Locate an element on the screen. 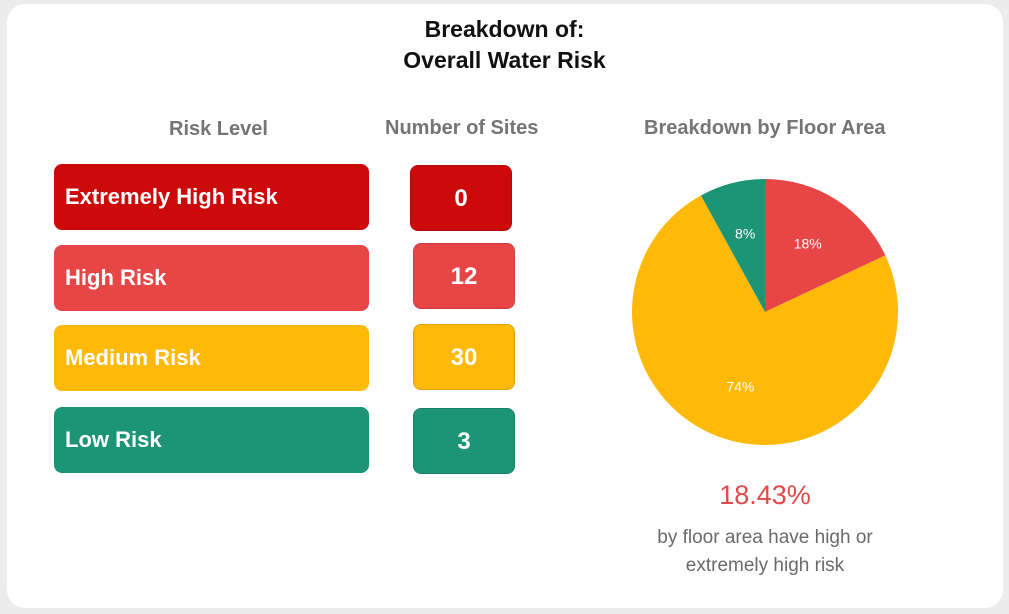 This screenshot has height=614, width=1009. risk-level-header: Risk Level is located at coordinates (218, 129).